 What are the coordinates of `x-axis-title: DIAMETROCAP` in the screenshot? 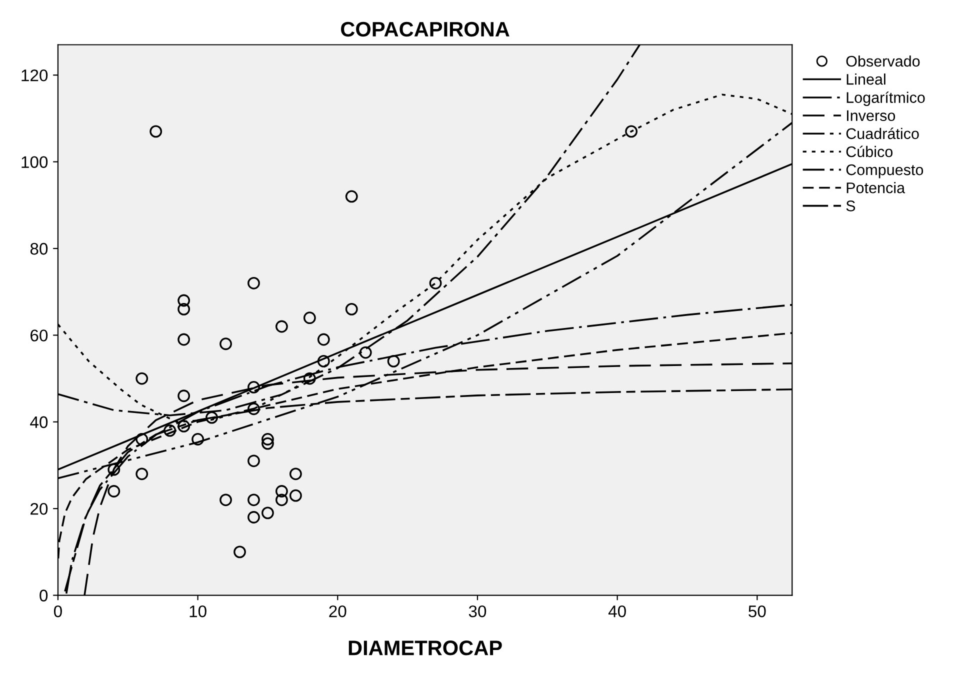 It's located at (425, 648).